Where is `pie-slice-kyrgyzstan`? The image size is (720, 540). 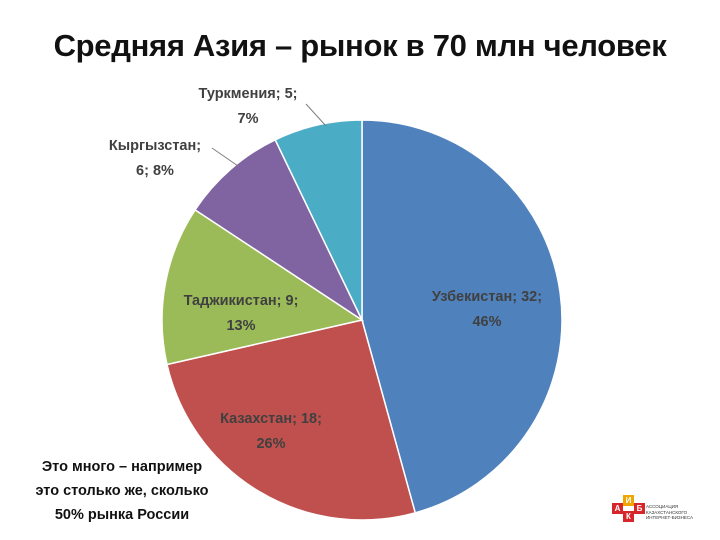
pie-slice-kyrgyzstan is located at coordinates (279, 230).